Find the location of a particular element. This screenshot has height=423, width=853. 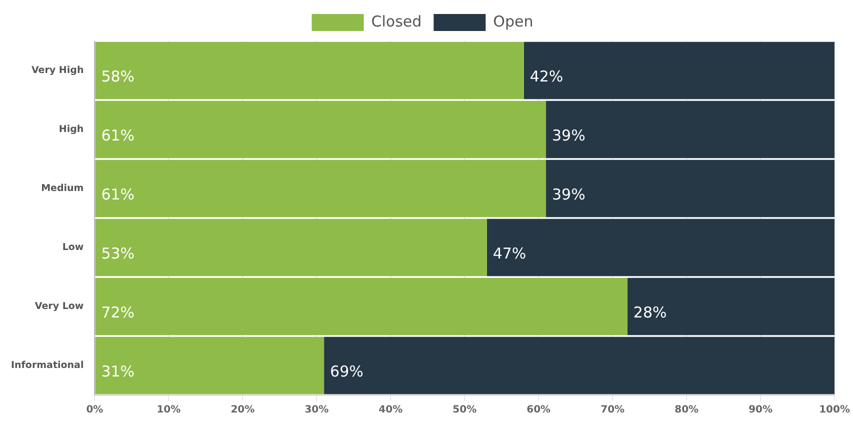

data-label: 28% is located at coordinates (650, 312).